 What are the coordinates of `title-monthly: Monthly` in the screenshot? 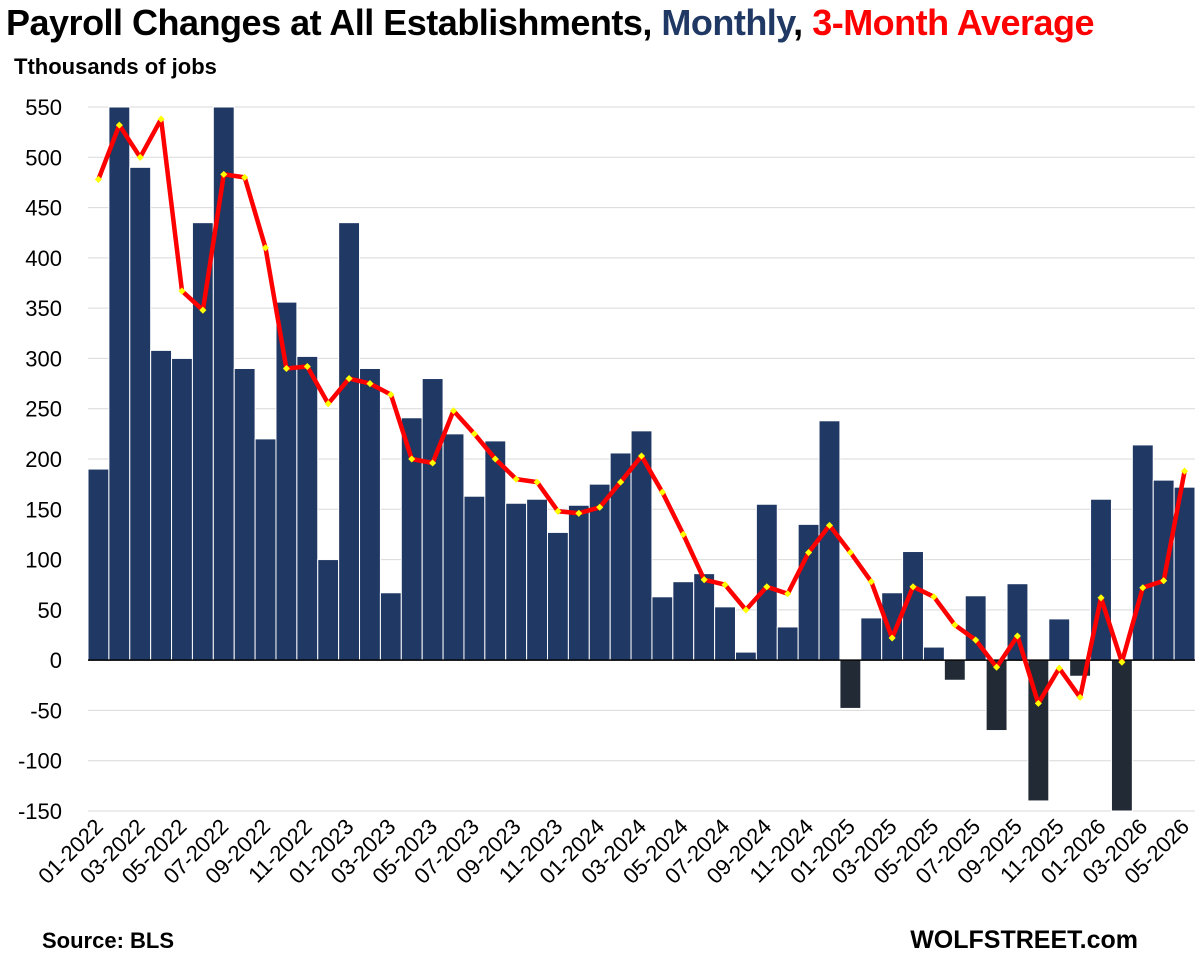 It's located at (727, 22).